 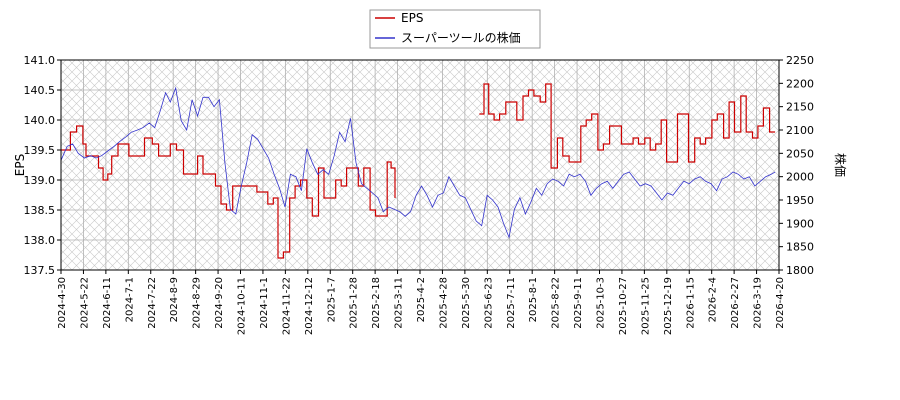 What do you see at coordinates (533, 299) in the screenshot?
I see `x-tick-label: 2025-8-1` at bounding box center [533, 299].